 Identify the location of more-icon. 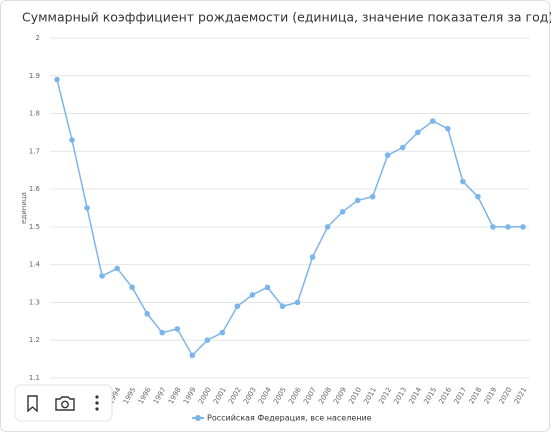
(97, 403).